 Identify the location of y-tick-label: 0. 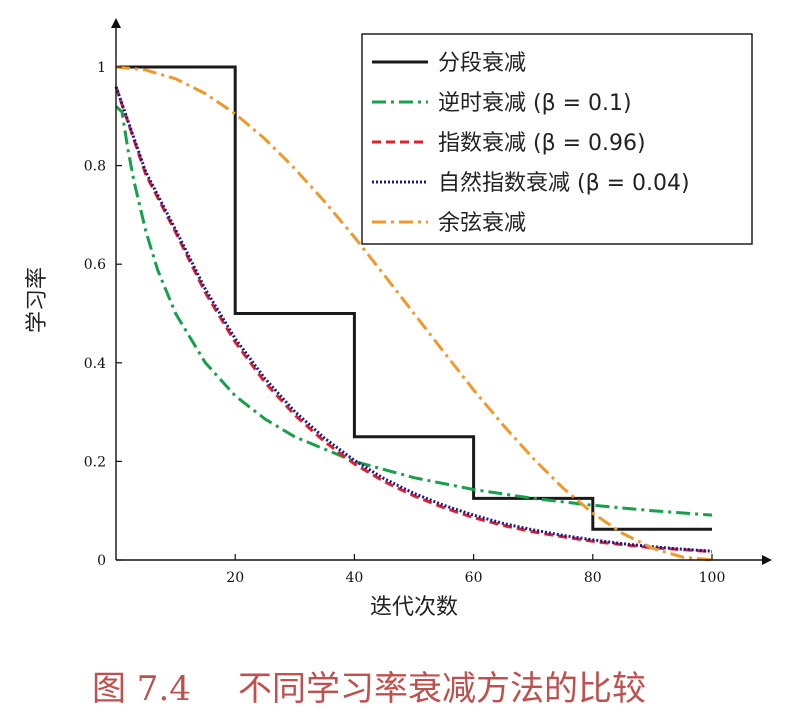
(101, 561).